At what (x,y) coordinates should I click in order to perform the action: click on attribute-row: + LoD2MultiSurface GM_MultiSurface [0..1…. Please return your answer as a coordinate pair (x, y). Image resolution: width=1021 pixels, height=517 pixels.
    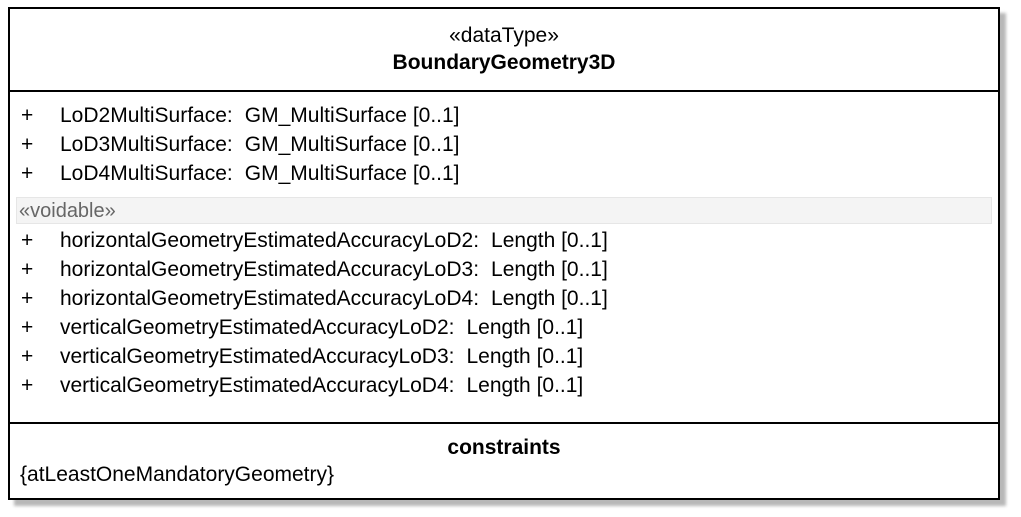
    Looking at the image, I should click on (504, 115).